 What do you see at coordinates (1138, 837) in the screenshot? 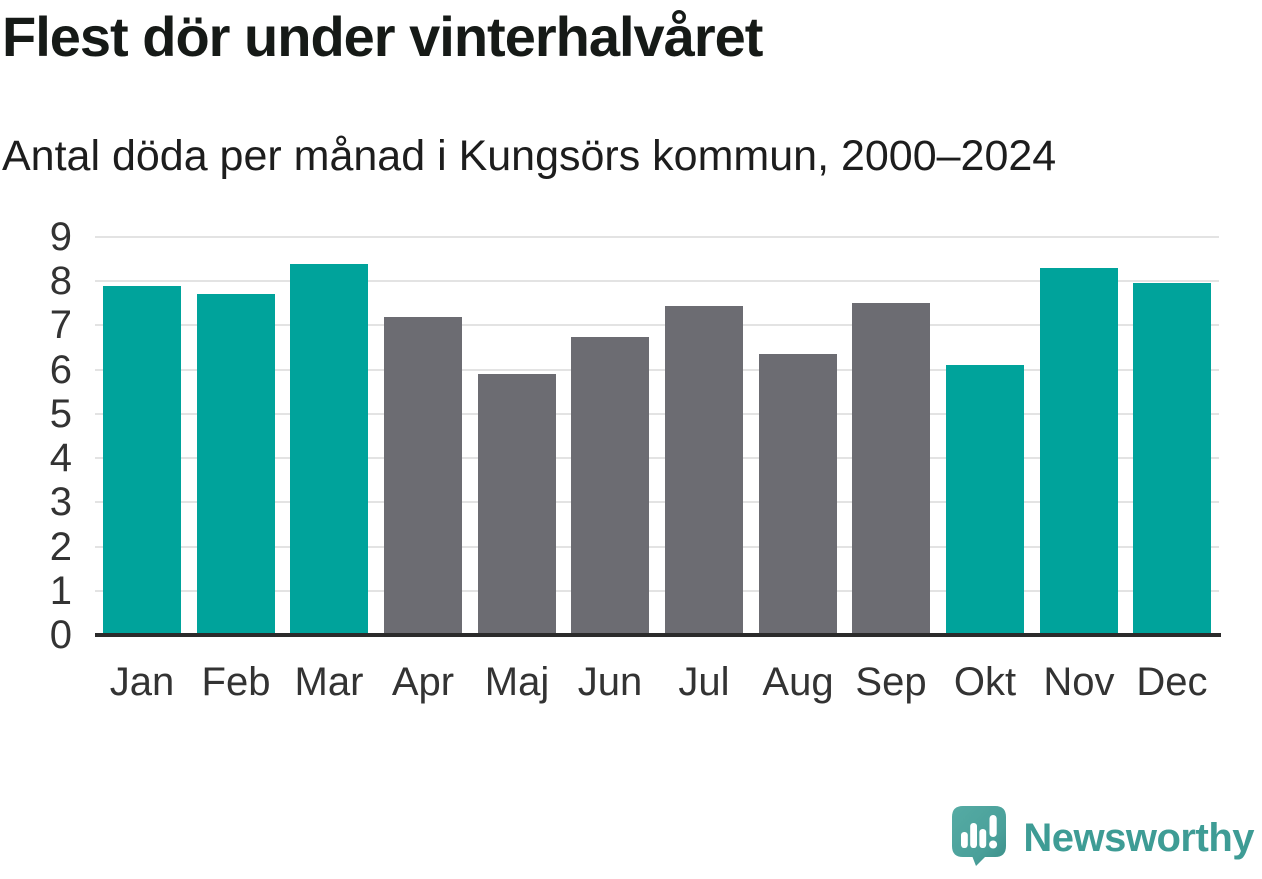
I see `brand-wordmark: Newsworthy` at bounding box center [1138, 837].